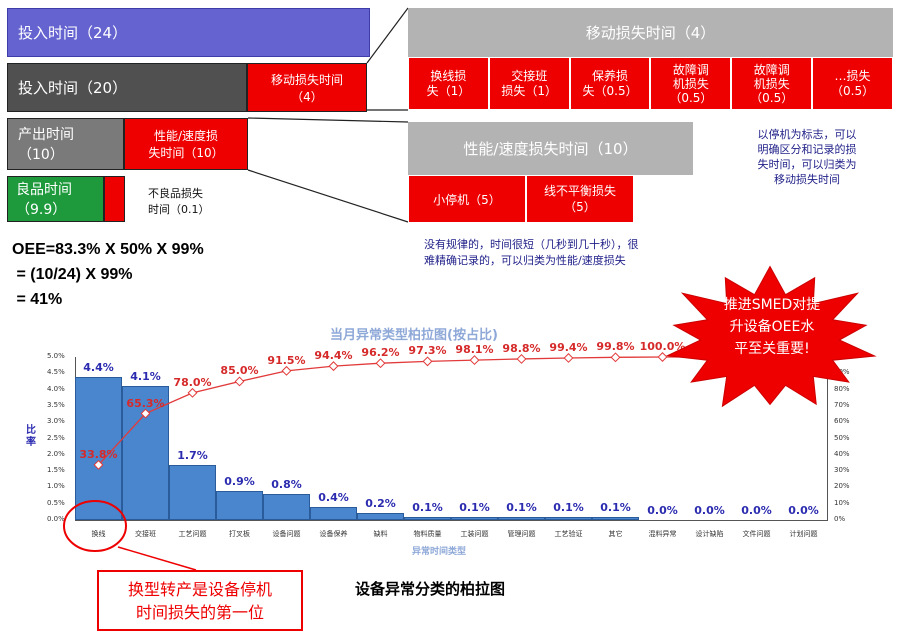 Image resolution: width=900 pixels, height=644 pixels. What do you see at coordinates (55, 199) in the screenshot?
I see `good-time-box: 良品时间 （9.9）` at bounding box center [55, 199].